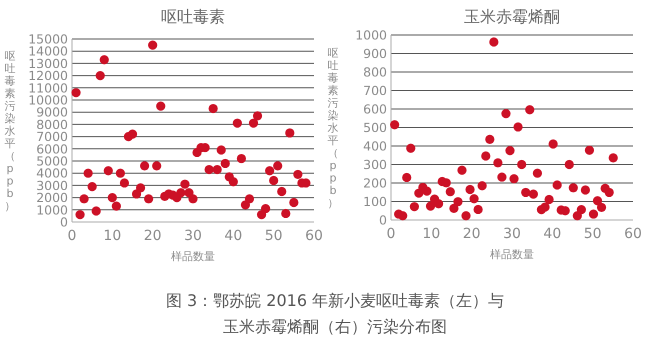 This screenshot has width=648, height=356. What do you see at coordinates (375, 164) in the screenshot?
I see `y-tick-label: 300` at bounding box center [375, 164].